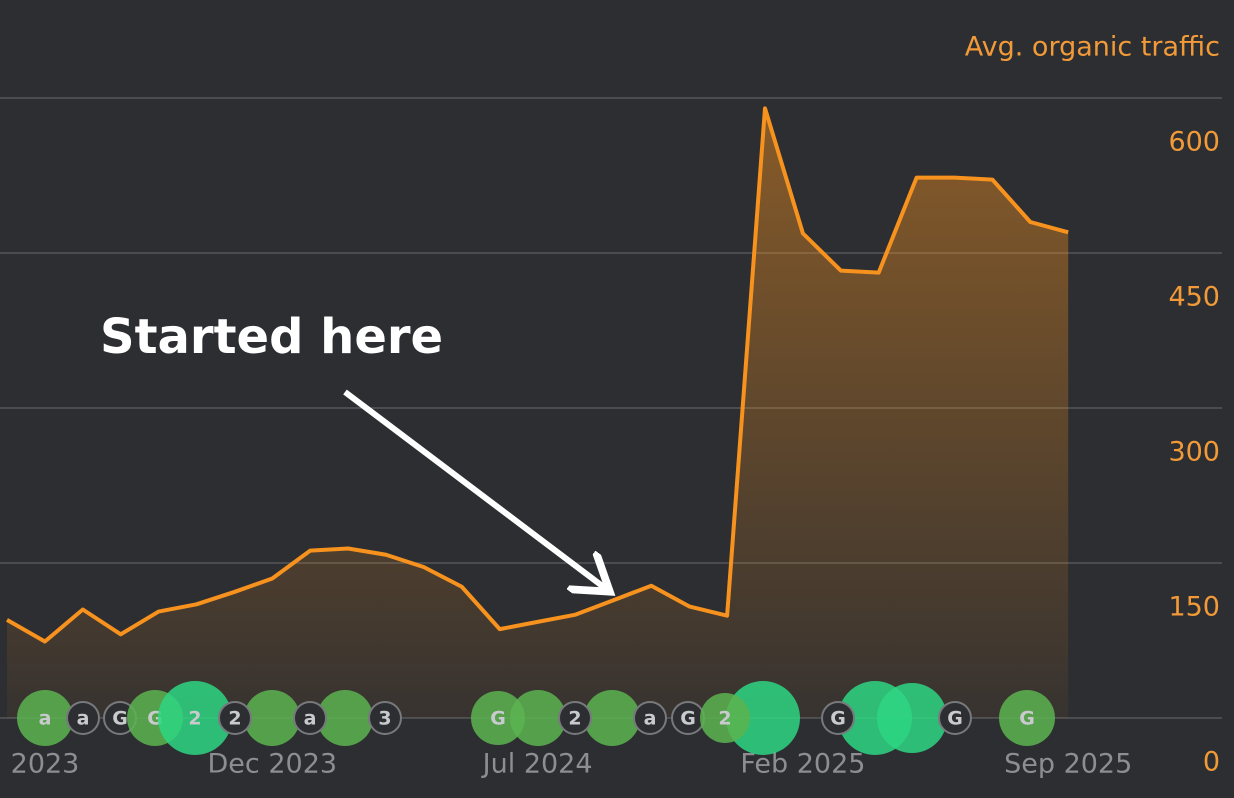  I want to click on y-tick-label: 600, so click(1194, 142).